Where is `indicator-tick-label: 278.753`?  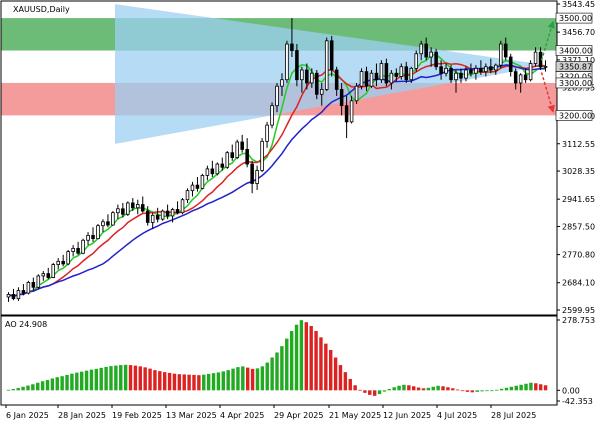
indicator-tick-label: 278.753 is located at coordinates (578, 320).